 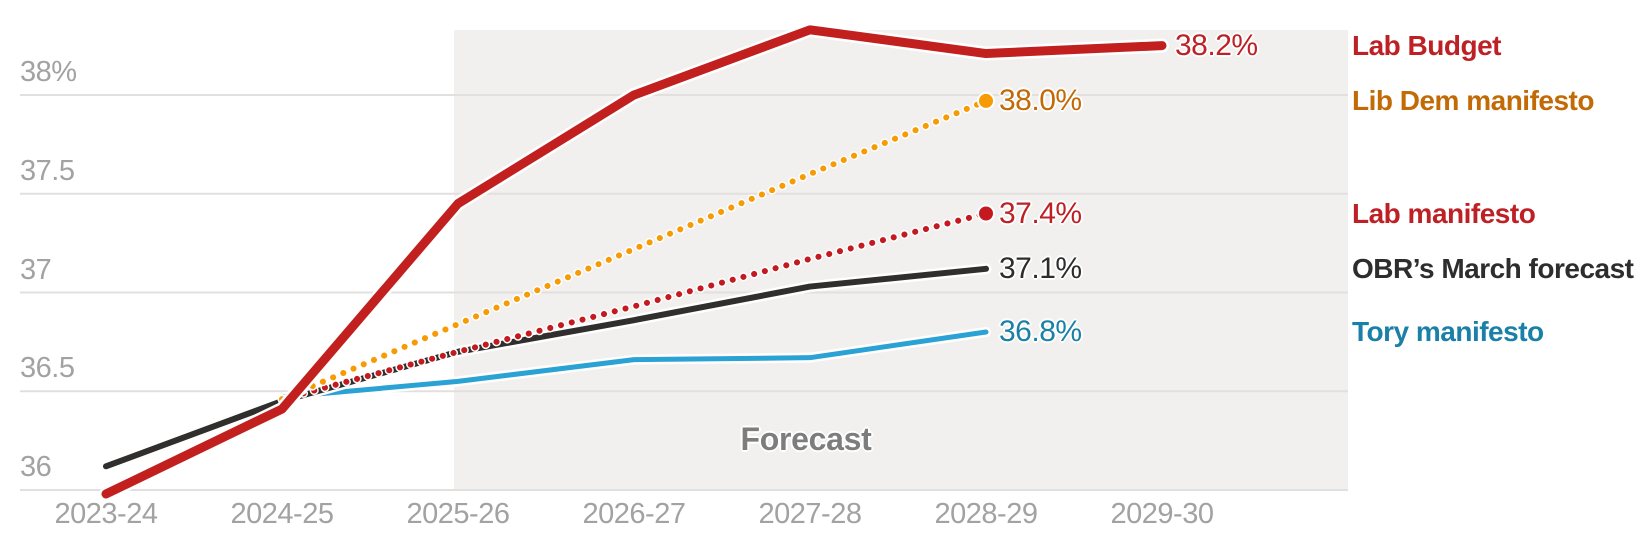 What do you see at coordinates (47, 170) in the screenshot?
I see `y-tick-label: 37.5` at bounding box center [47, 170].